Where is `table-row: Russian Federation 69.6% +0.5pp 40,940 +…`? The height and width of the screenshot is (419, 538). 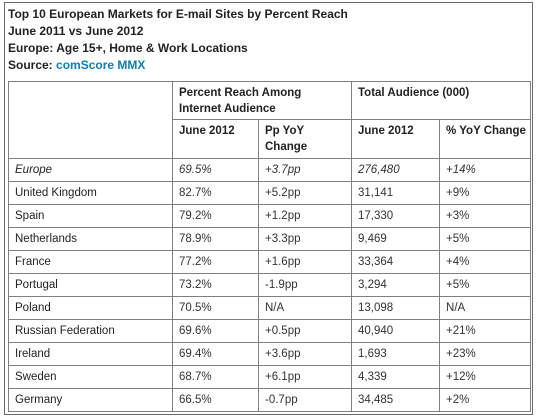 table-row: Russian Federation 69.6% +0.5pp 40,940 +… is located at coordinates (270, 331).